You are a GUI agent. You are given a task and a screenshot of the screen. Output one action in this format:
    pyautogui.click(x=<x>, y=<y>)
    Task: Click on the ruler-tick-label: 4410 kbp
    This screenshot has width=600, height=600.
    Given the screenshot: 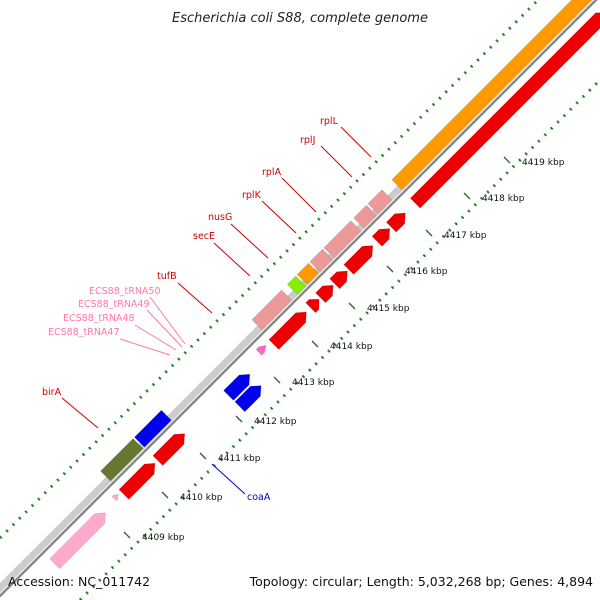 What is the action you would take?
    pyautogui.click(x=201, y=498)
    